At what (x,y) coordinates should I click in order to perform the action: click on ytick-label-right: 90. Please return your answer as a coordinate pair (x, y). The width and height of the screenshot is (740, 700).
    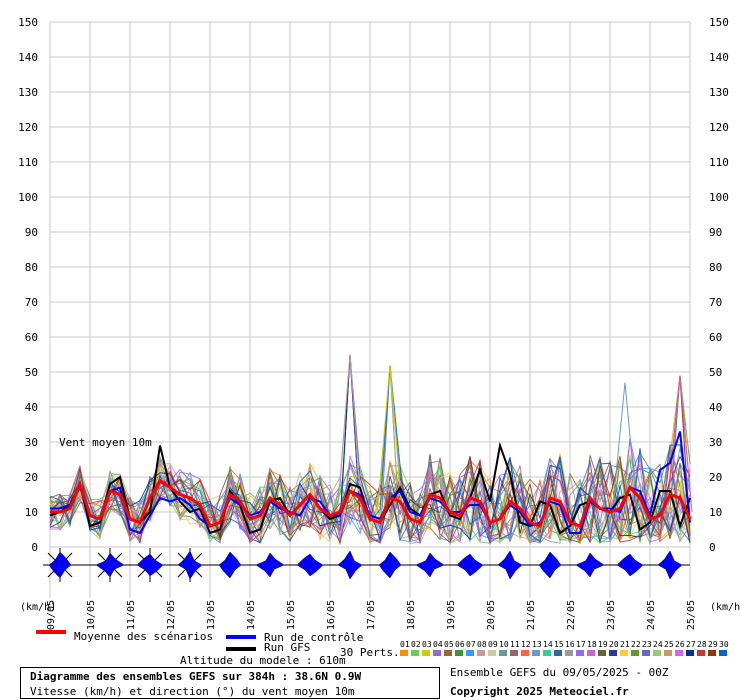
    Looking at the image, I should click on (715, 232).